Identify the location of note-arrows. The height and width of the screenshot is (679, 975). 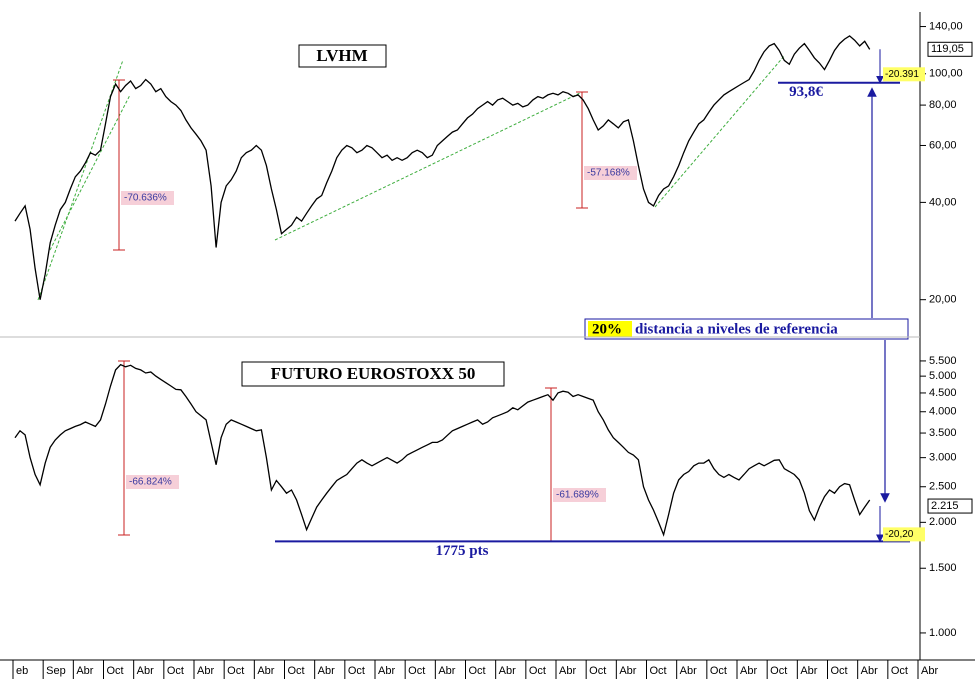
(878, 295).